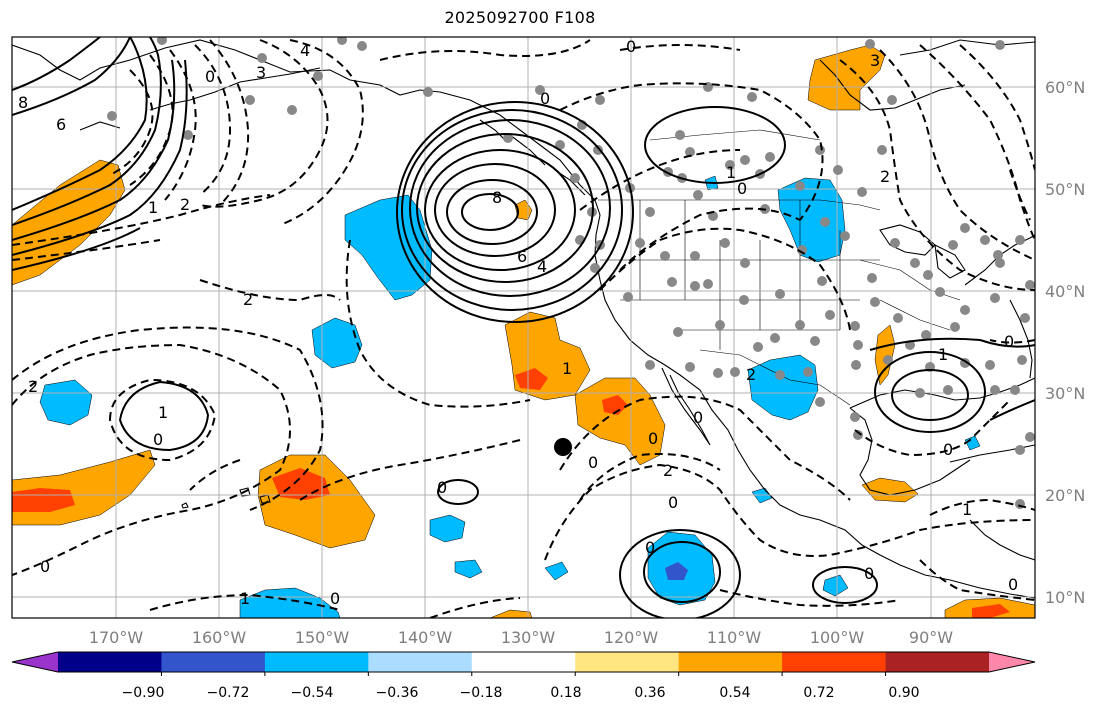  Describe the element at coordinates (734, 693) in the screenshot. I see `colorbar-tick-label: 0.54` at that location.